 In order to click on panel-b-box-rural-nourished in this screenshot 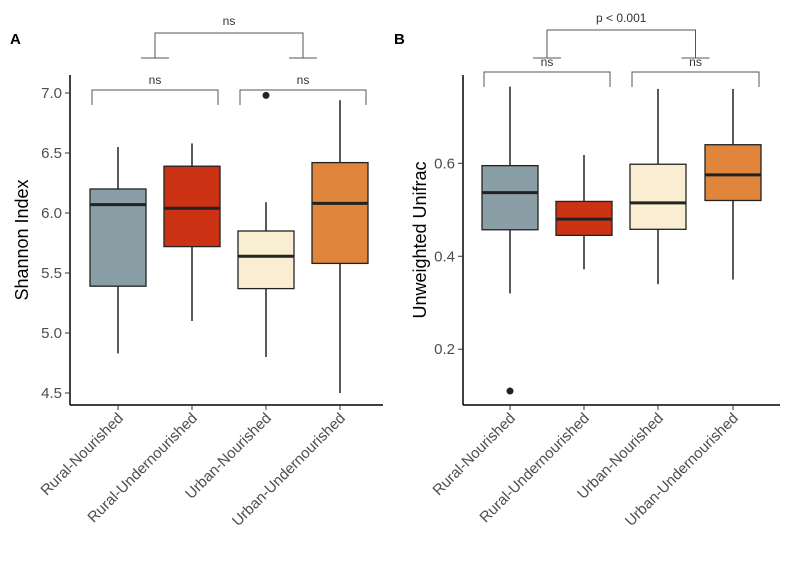, I will do `click(510, 240)`.